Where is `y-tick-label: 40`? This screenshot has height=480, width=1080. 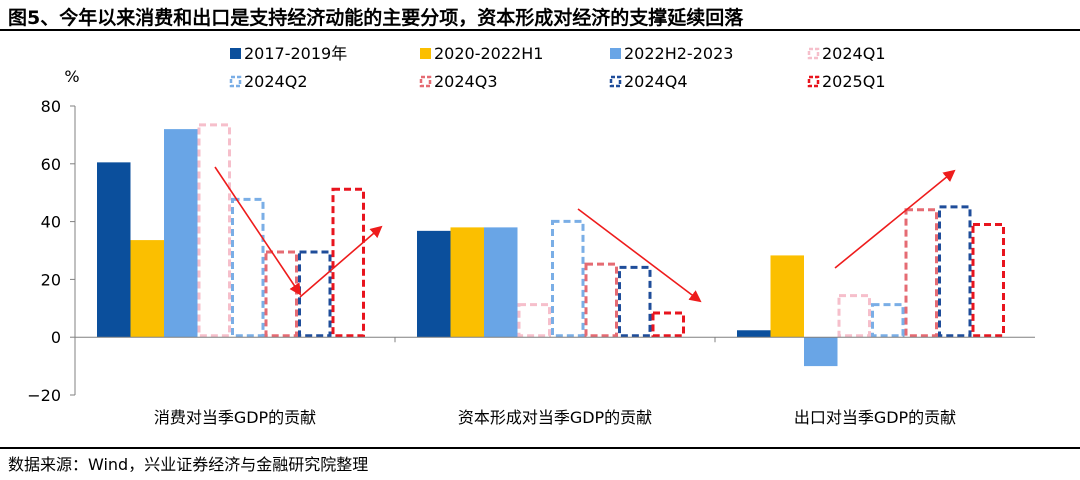 y-tick-label: 40 is located at coordinates (51, 222).